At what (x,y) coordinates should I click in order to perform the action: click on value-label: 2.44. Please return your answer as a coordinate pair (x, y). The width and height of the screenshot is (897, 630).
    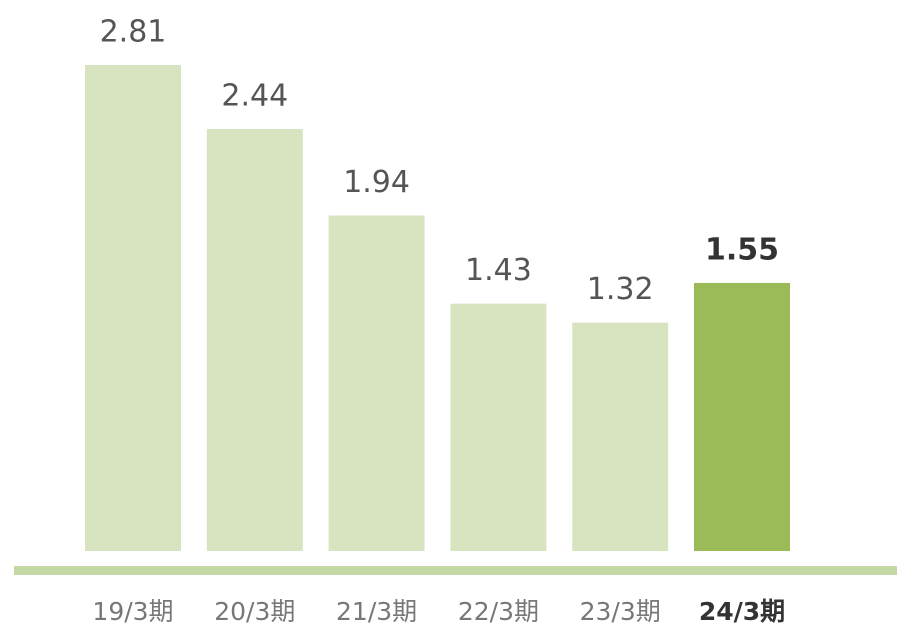
    Looking at the image, I should click on (254, 95).